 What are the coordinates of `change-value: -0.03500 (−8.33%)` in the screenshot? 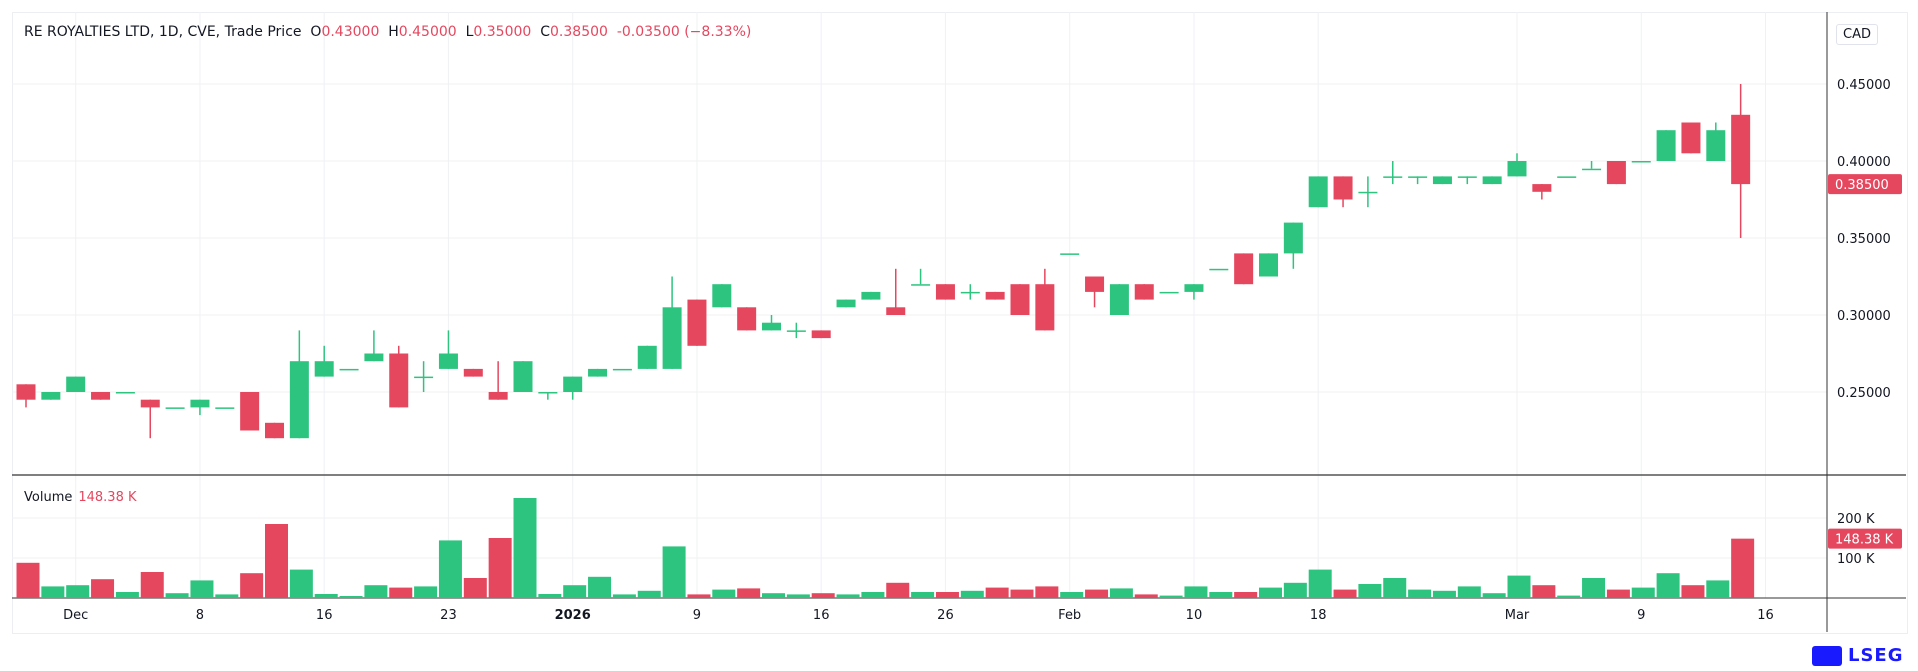 It's located at (684, 32).